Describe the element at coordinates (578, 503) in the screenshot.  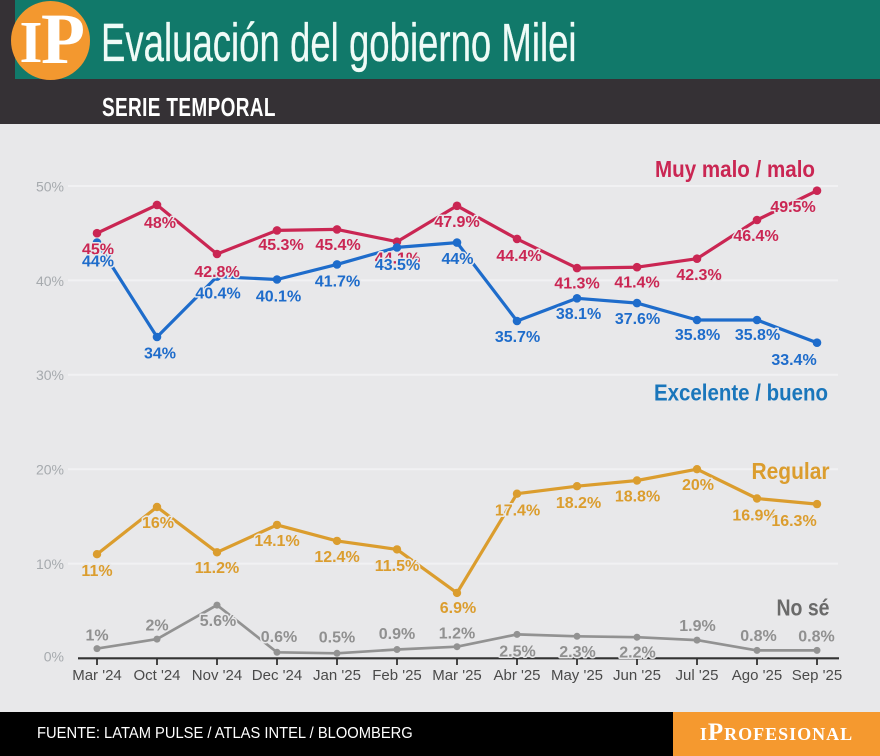
I see `svg-text: 18.2%` at that location.